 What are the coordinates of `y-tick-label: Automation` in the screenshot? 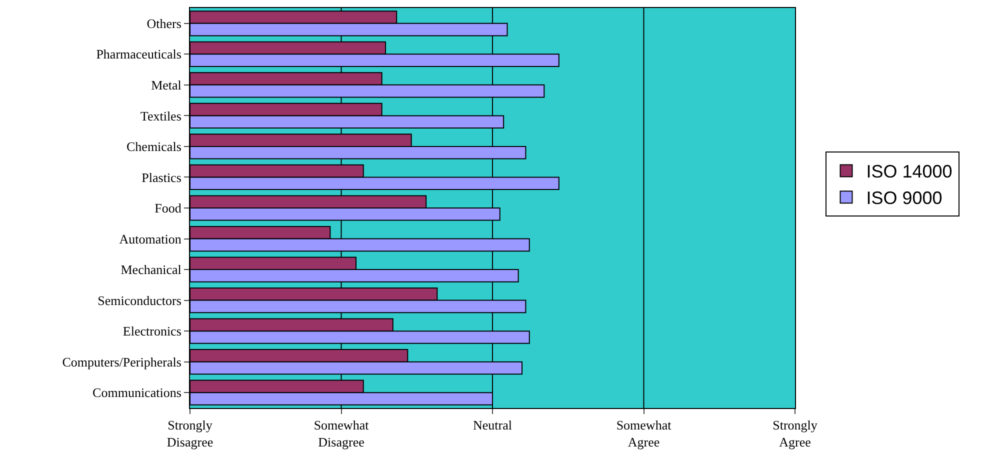 It's located at (150, 238).